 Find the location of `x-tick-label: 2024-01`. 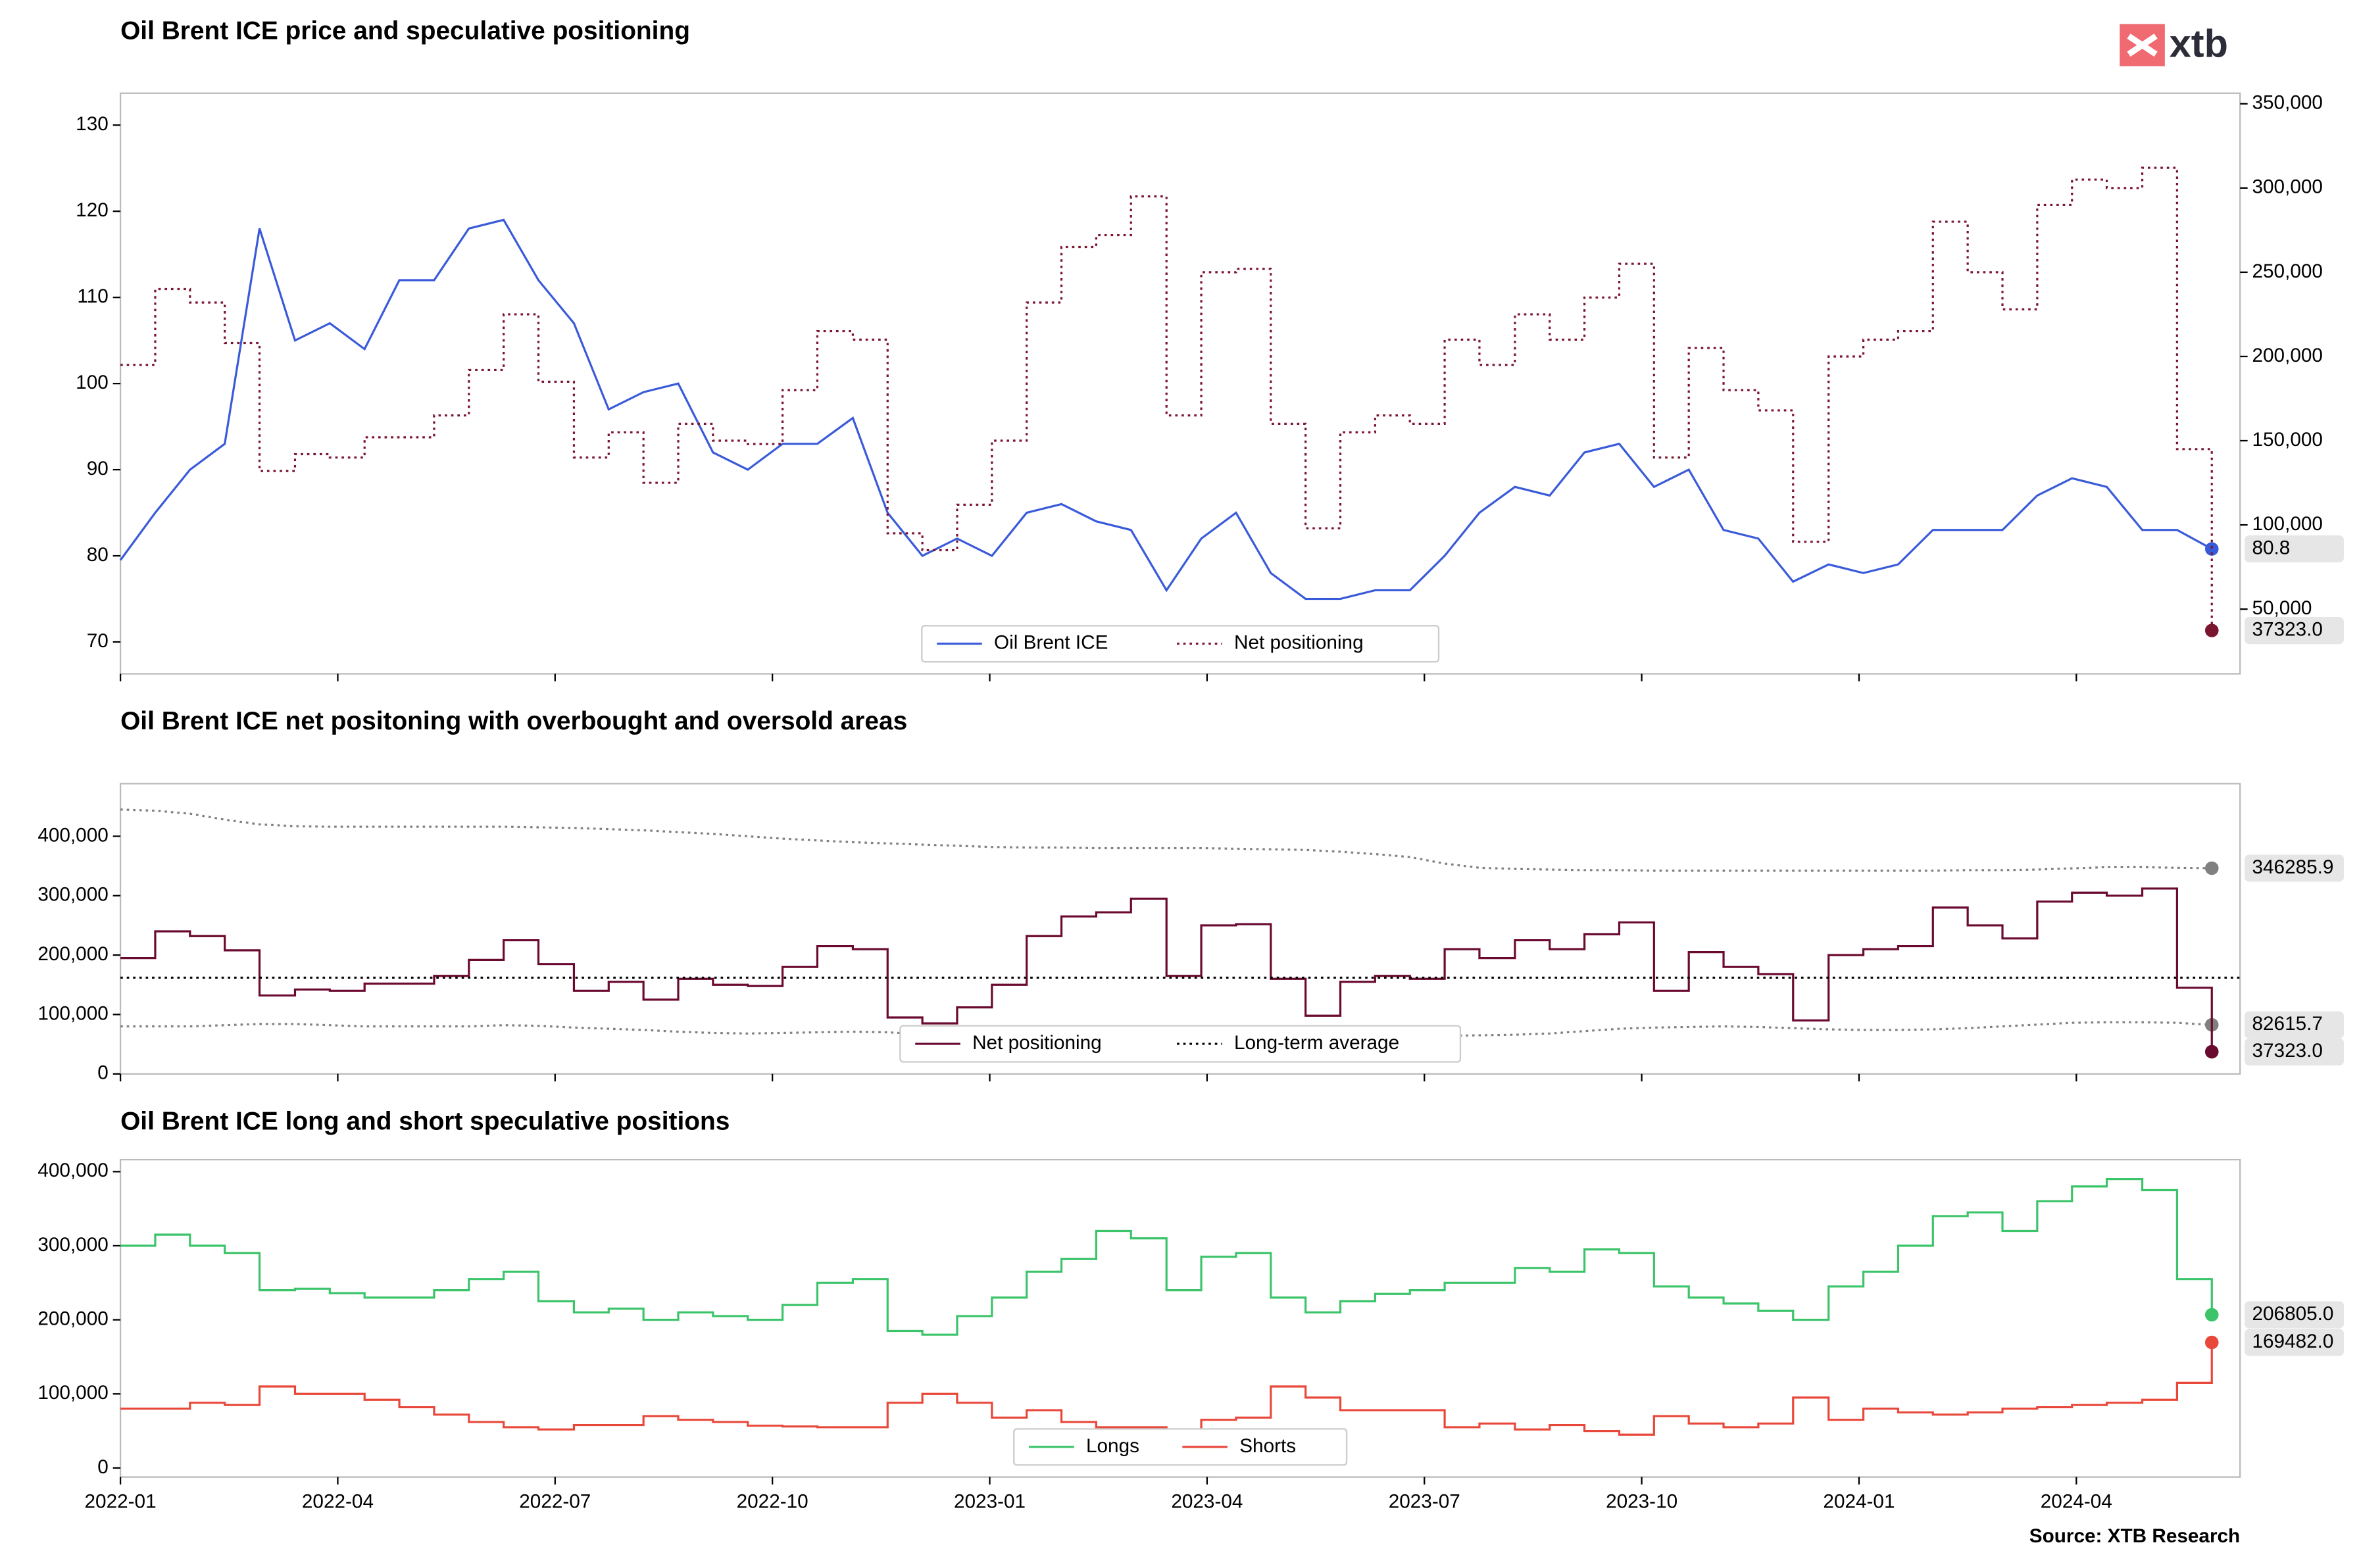

x-tick-label: 2024-01 is located at coordinates (1859, 1501).